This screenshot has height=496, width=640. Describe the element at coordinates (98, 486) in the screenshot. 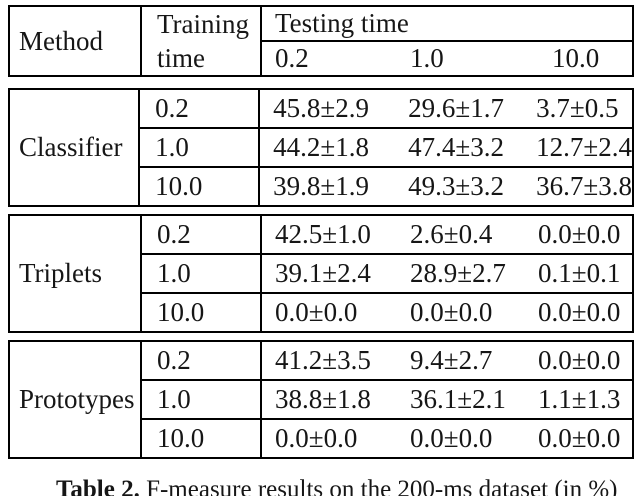

I see `caption-label: Table 2.` at that location.